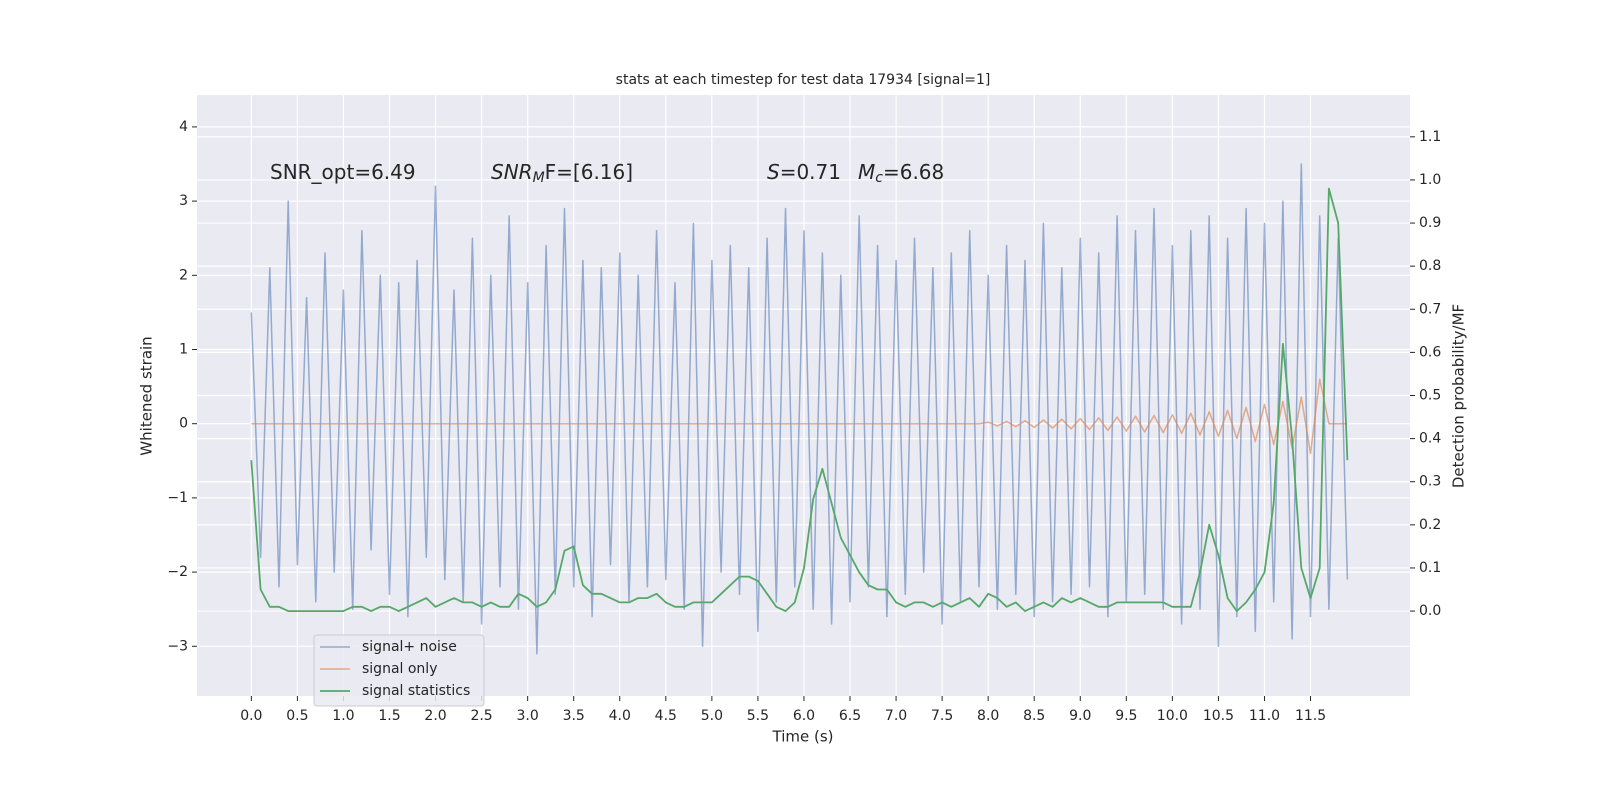 The width and height of the screenshot is (1600, 800). I want to click on x-tick-label: 11.5, so click(1310, 716).